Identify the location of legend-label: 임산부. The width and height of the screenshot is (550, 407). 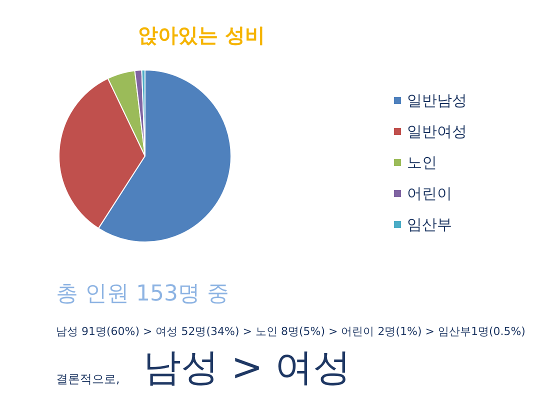
(429, 225).